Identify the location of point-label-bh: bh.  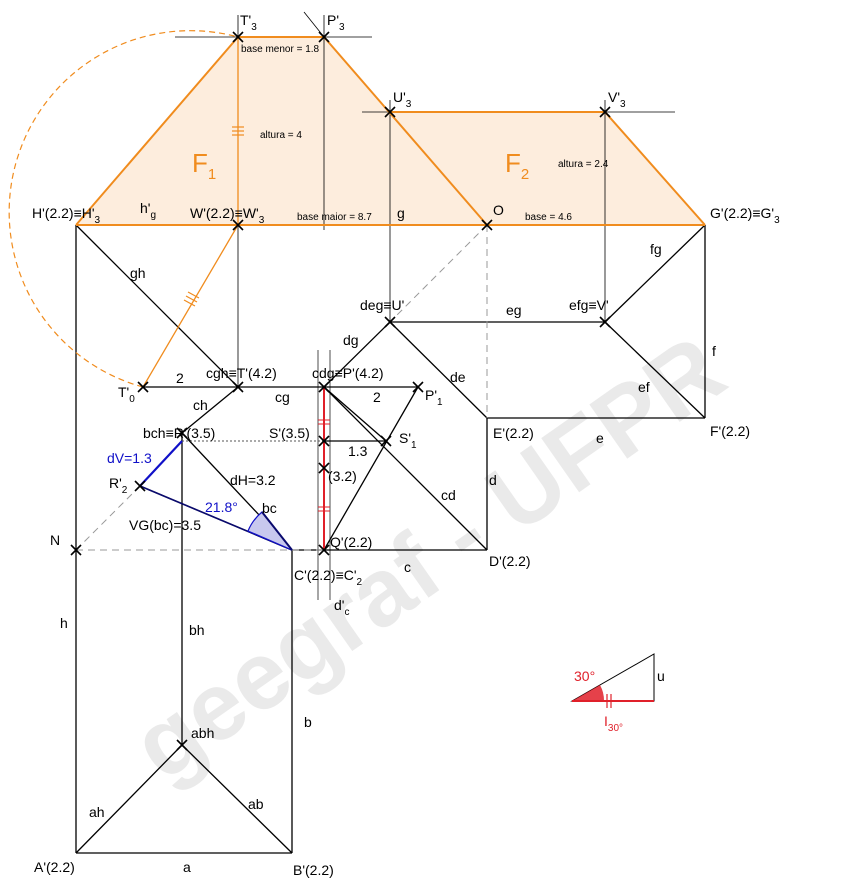
(197, 630).